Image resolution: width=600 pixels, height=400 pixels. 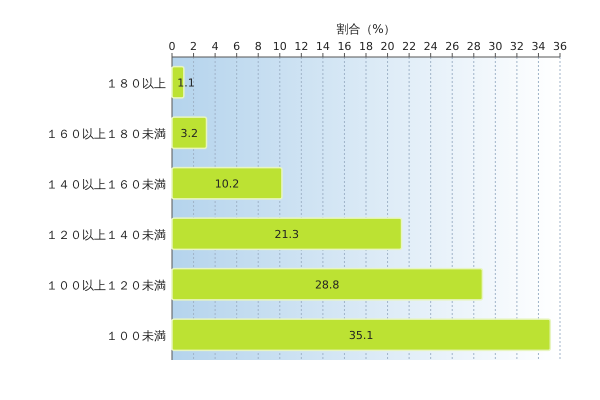 I want to click on x-tick-label: 30, so click(x=495, y=46).